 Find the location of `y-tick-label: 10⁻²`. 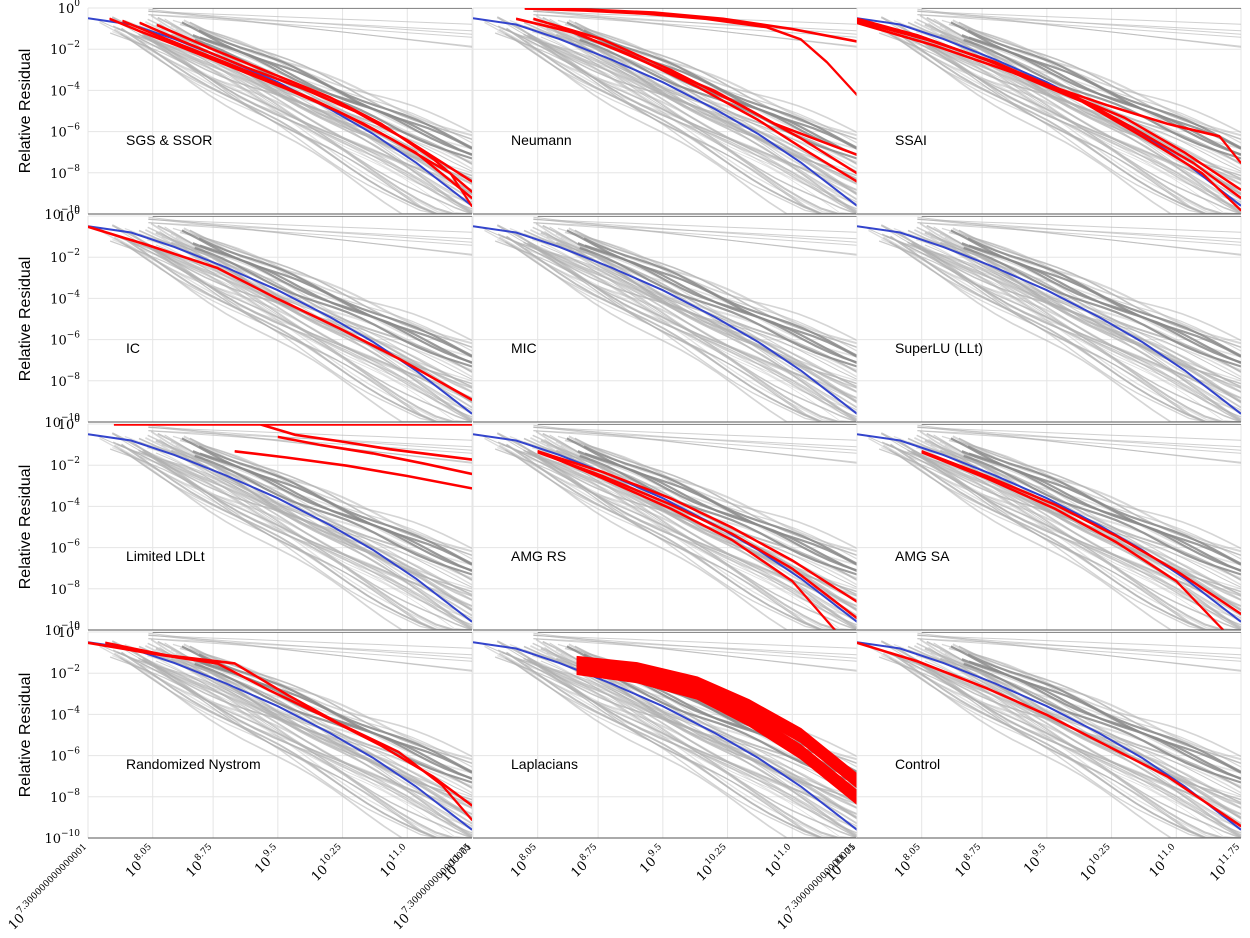

y-tick-label: 10⁻² is located at coordinates (65, 257).